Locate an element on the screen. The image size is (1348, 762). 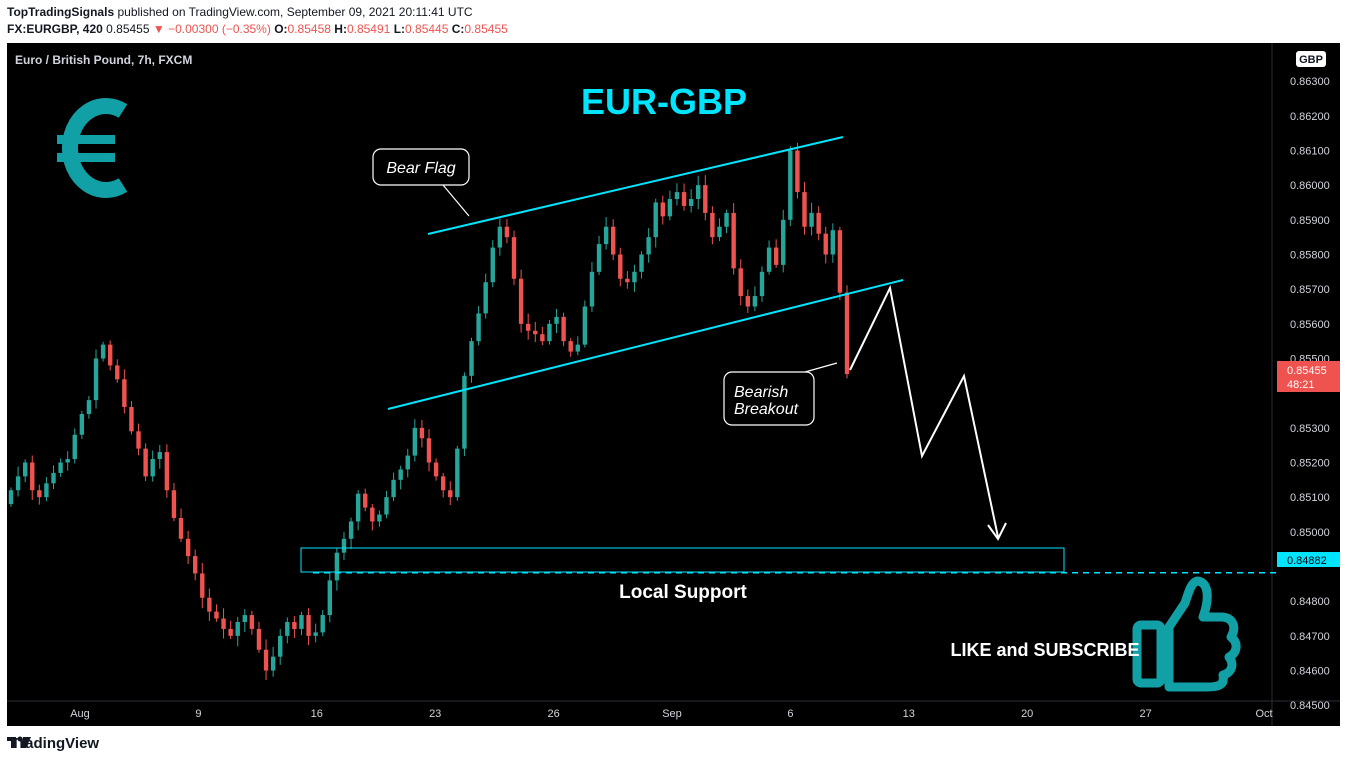
x-tick-label: 23 is located at coordinates (435, 714).